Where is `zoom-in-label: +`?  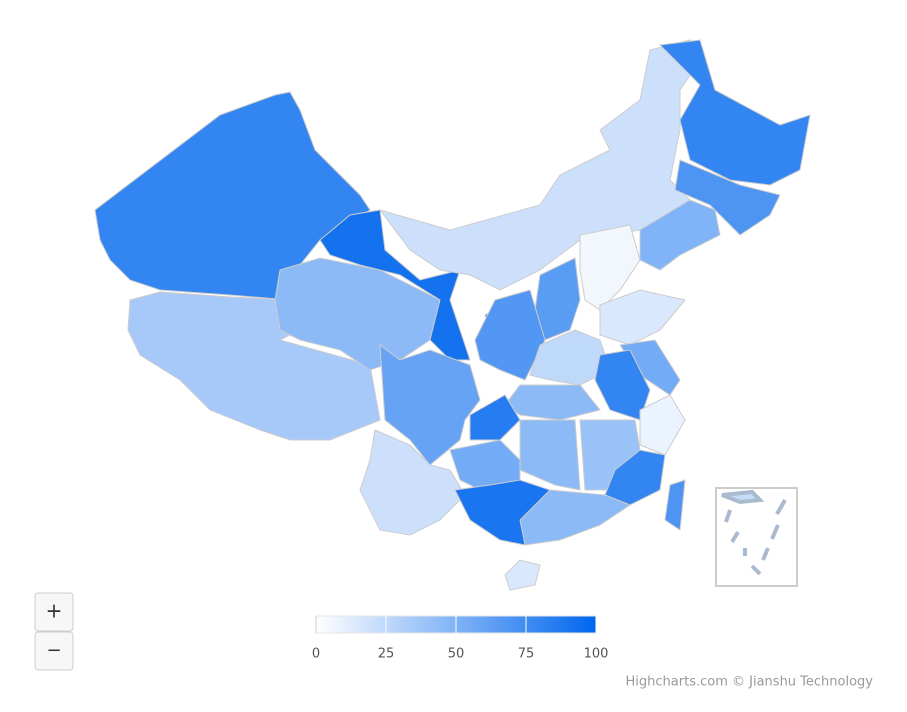
zoom-in-label: + is located at coordinates (54, 611).